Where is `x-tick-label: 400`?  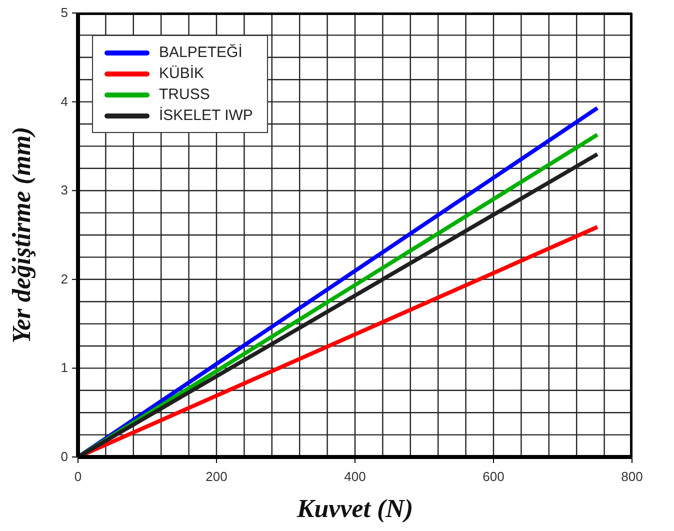 x-tick-label: 400 is located at coordinates (355, 476).